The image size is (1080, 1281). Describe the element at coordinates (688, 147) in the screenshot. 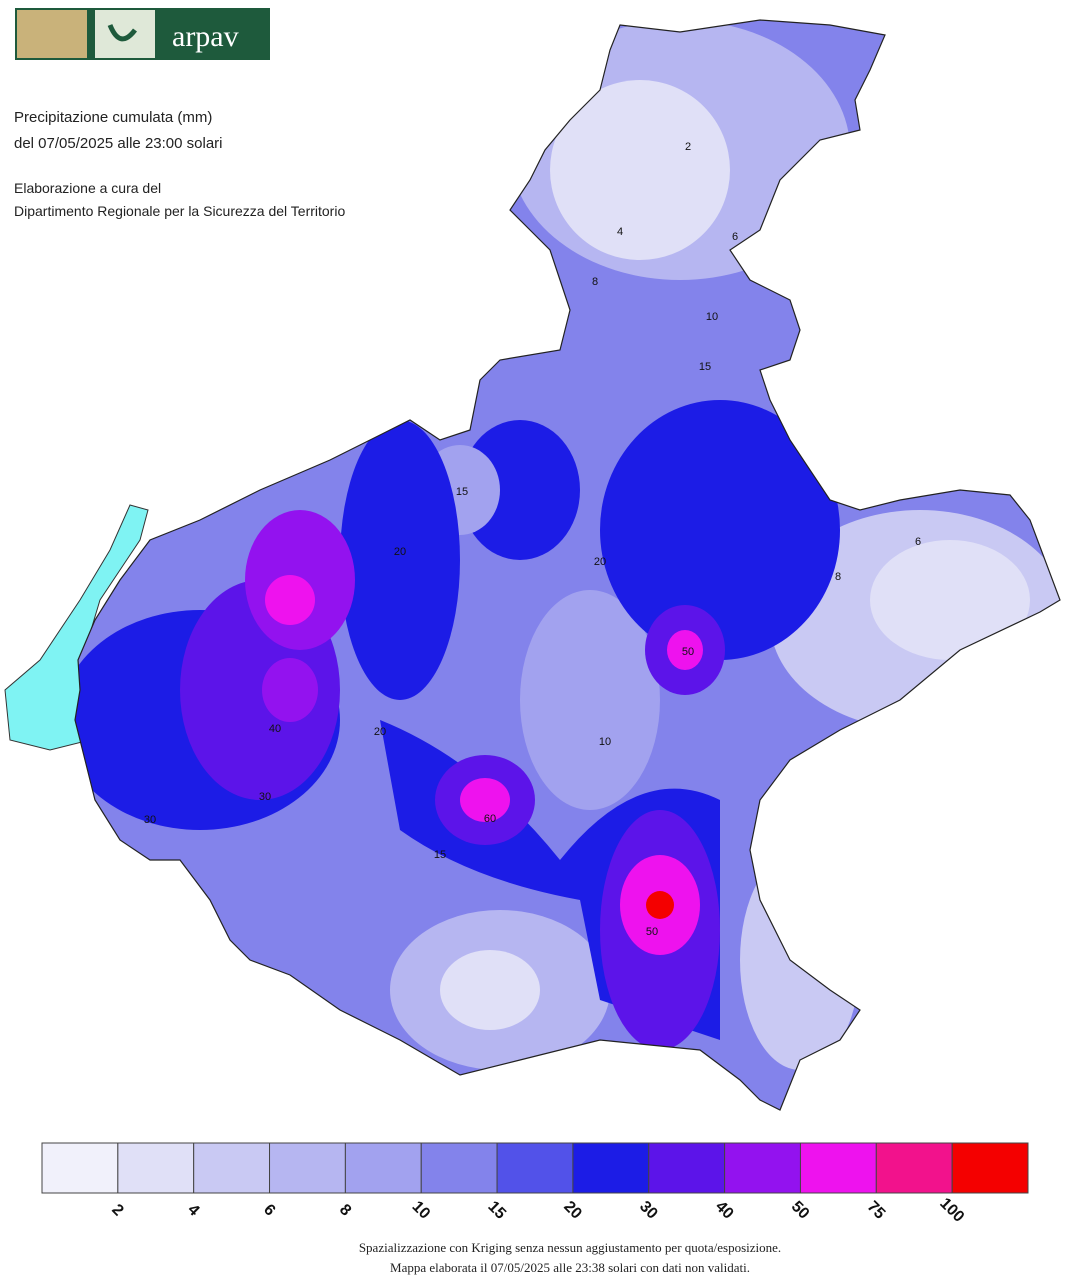

I see `contour-label: 2` at that location.